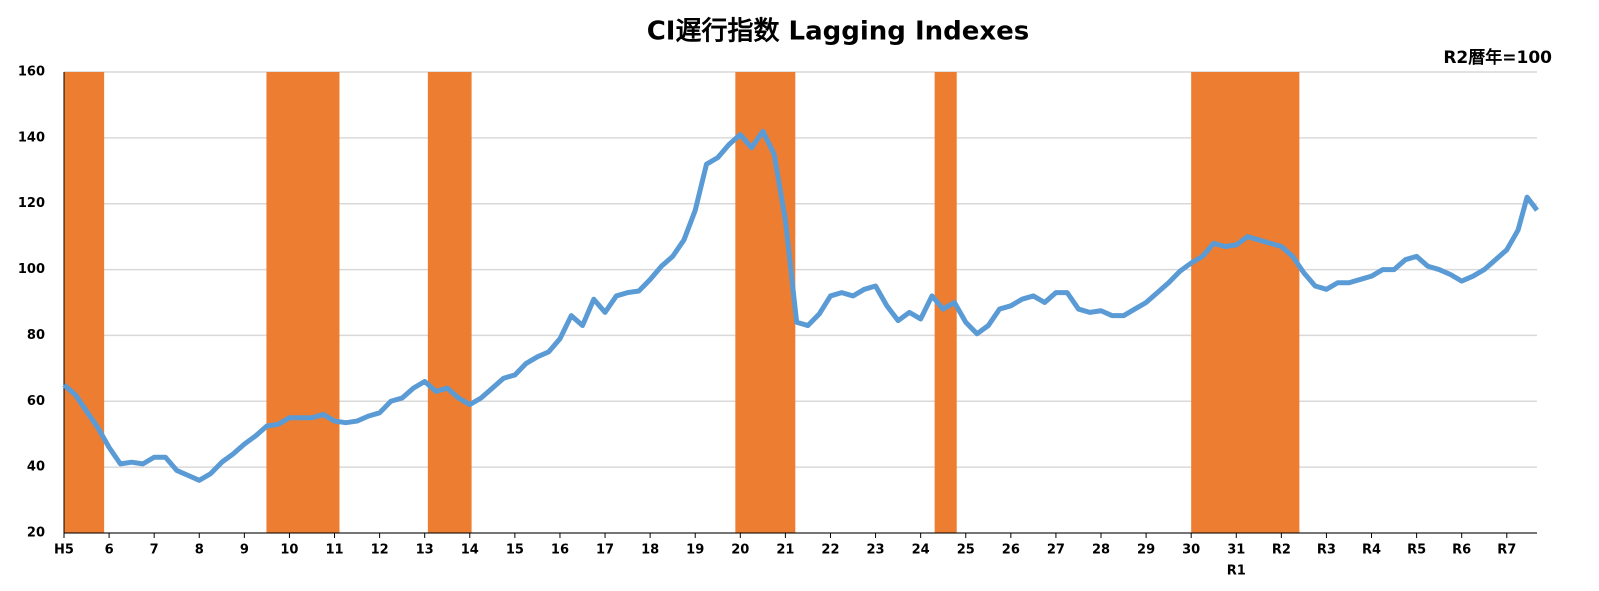  What do you see at coordinates (36, 401) in the screenshot?
I see `y-tick-label: 60` at bounding box center [36, 401].